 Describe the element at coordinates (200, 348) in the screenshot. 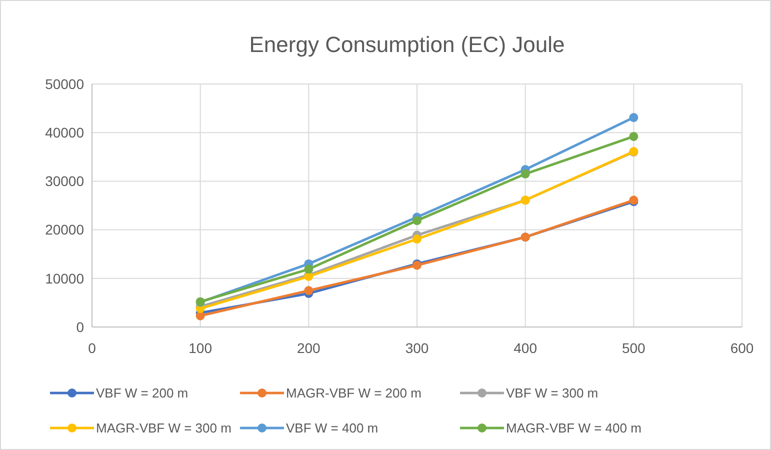

I see `x-tick-label: 100` at that location.